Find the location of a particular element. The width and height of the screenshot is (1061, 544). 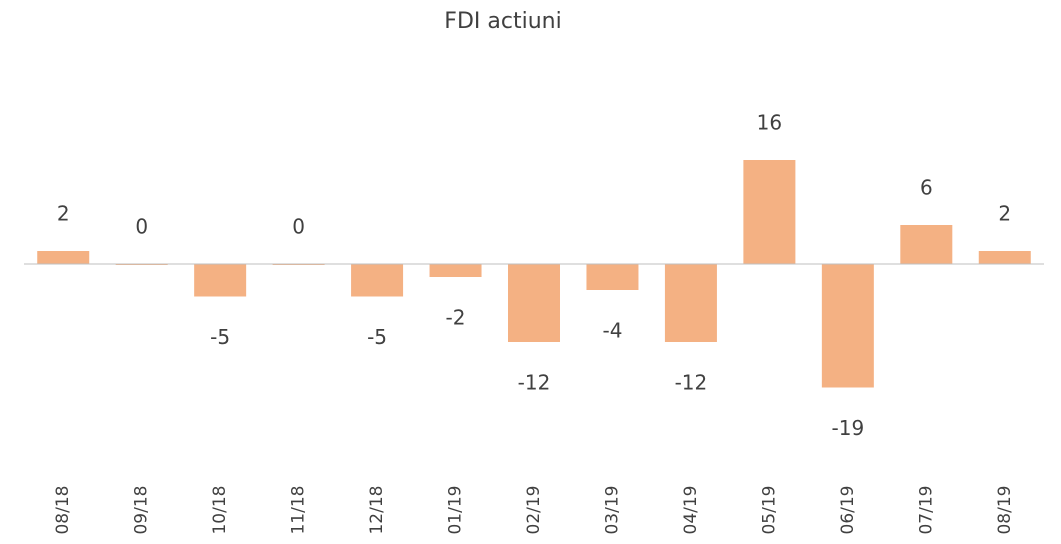

data-label: -19 is located at coordinates (848, 428).